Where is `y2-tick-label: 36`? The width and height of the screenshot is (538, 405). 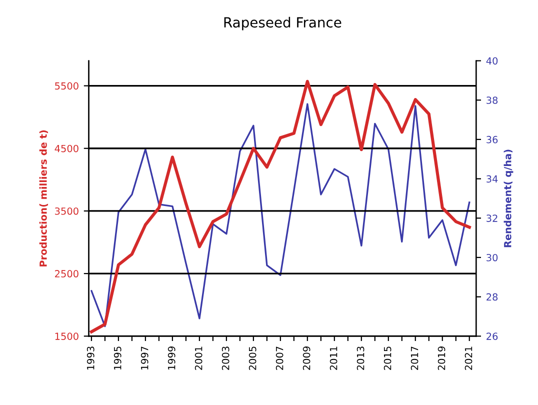
y2-tick-label: 36 is located at coordinates (492, 140).